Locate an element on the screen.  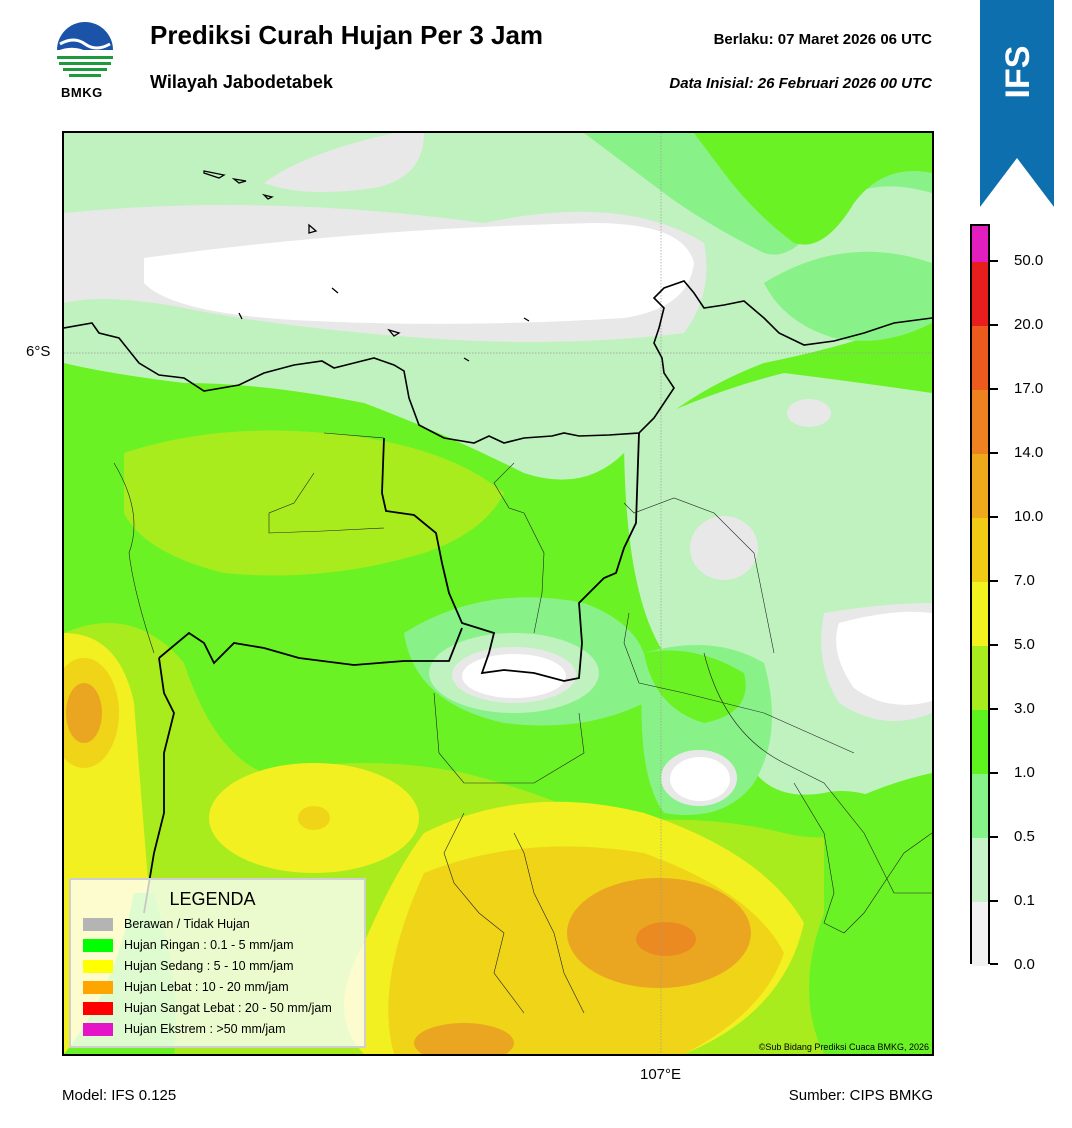
legend-label: Hujan Sangat Lebat : 20 - 50 mm/jam is located at coordinates (228, 1008).